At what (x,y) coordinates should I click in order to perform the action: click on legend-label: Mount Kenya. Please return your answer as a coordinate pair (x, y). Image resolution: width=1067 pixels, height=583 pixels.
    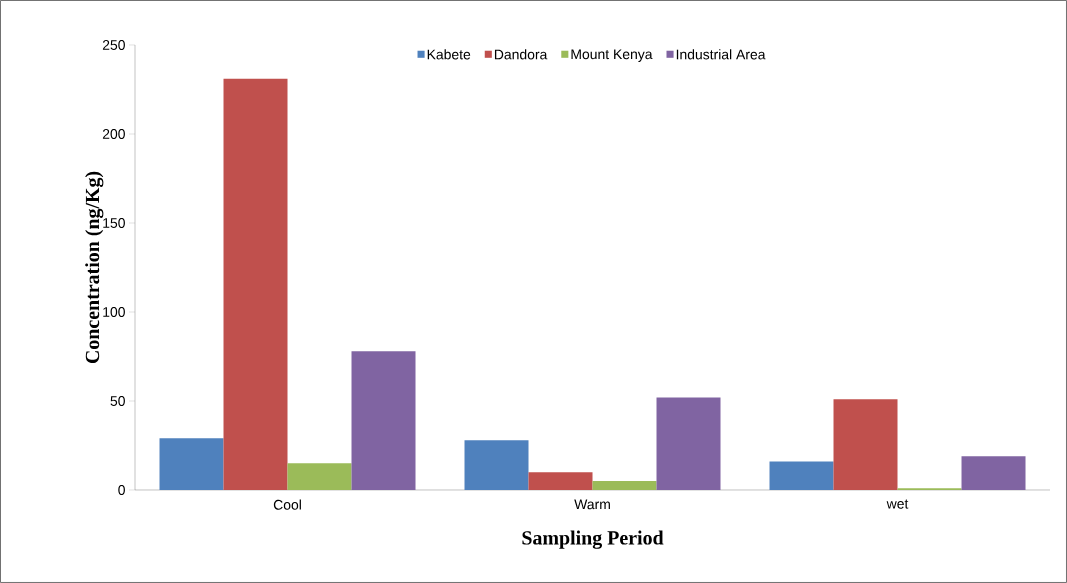
    Looking at the image, I should click on (612, 55).